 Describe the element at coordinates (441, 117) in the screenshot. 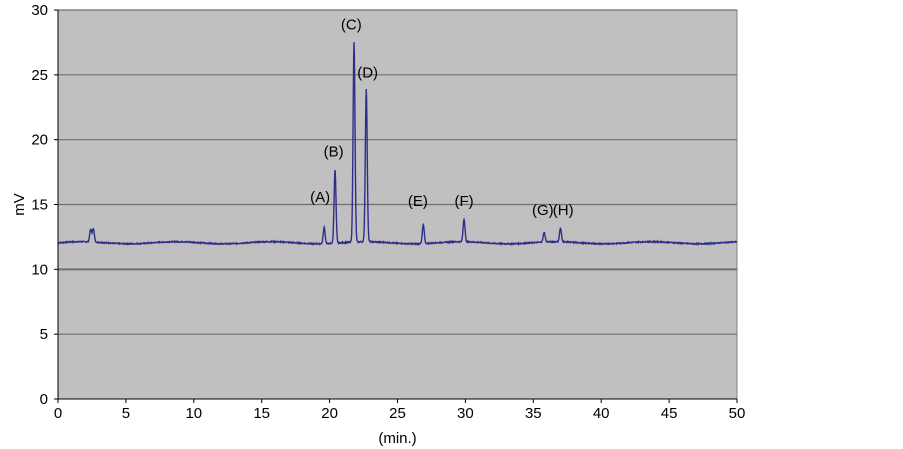

I see `peak-labels: (A) (B) (C) (D) (E) (F) (G) (H)` at that location.